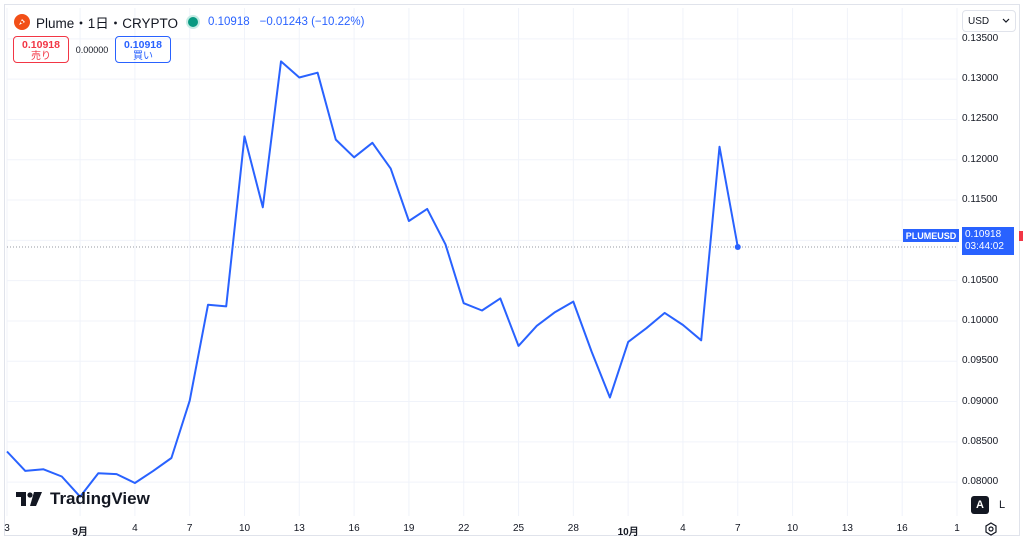 This screenshot has height=540, width=1024. What do you see at coordinates (957, 528) in the screenshot?
I see `x-tick-label: 1` at bounding box center [957, 528].